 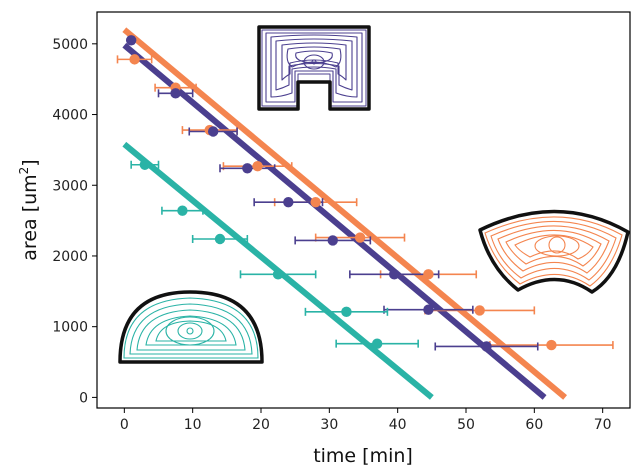 I want to click on y-tick-label: 5000, so click(x=70, y=45).